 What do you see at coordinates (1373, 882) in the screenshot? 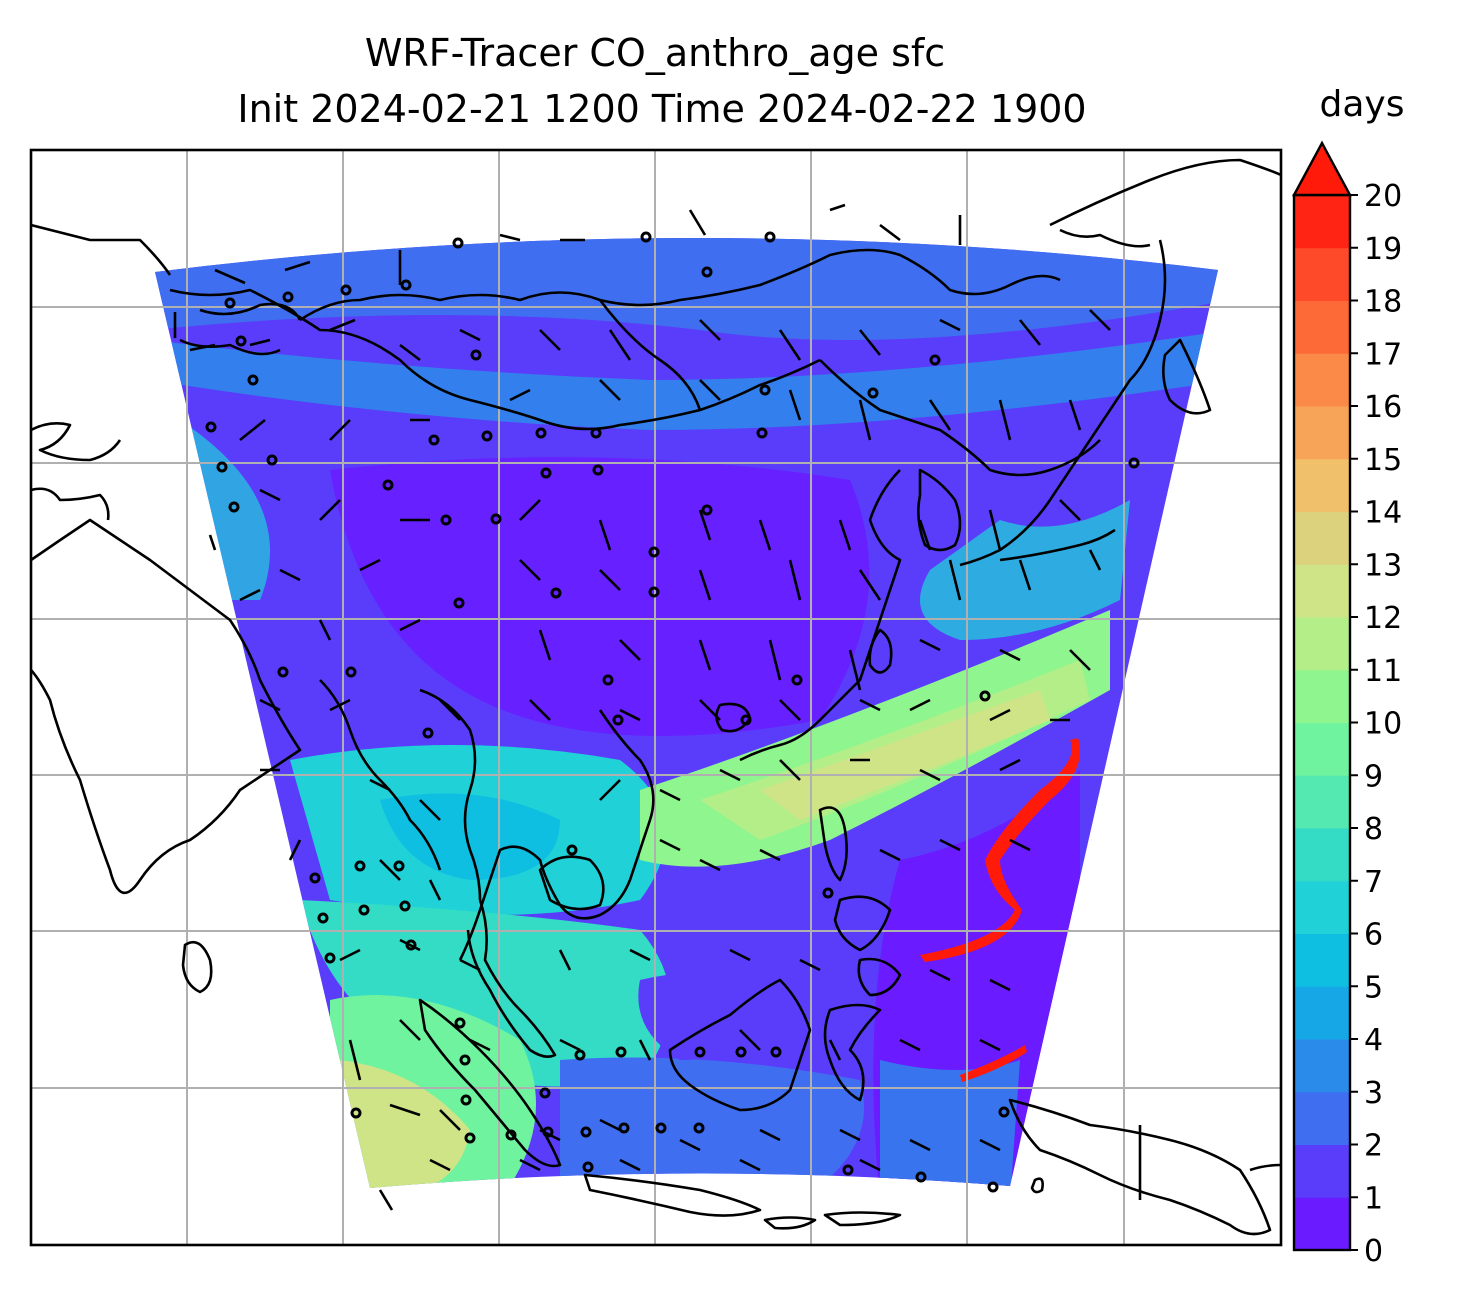
I see `colorbar-tick-label: 7` at bounding box center [1373, 882].